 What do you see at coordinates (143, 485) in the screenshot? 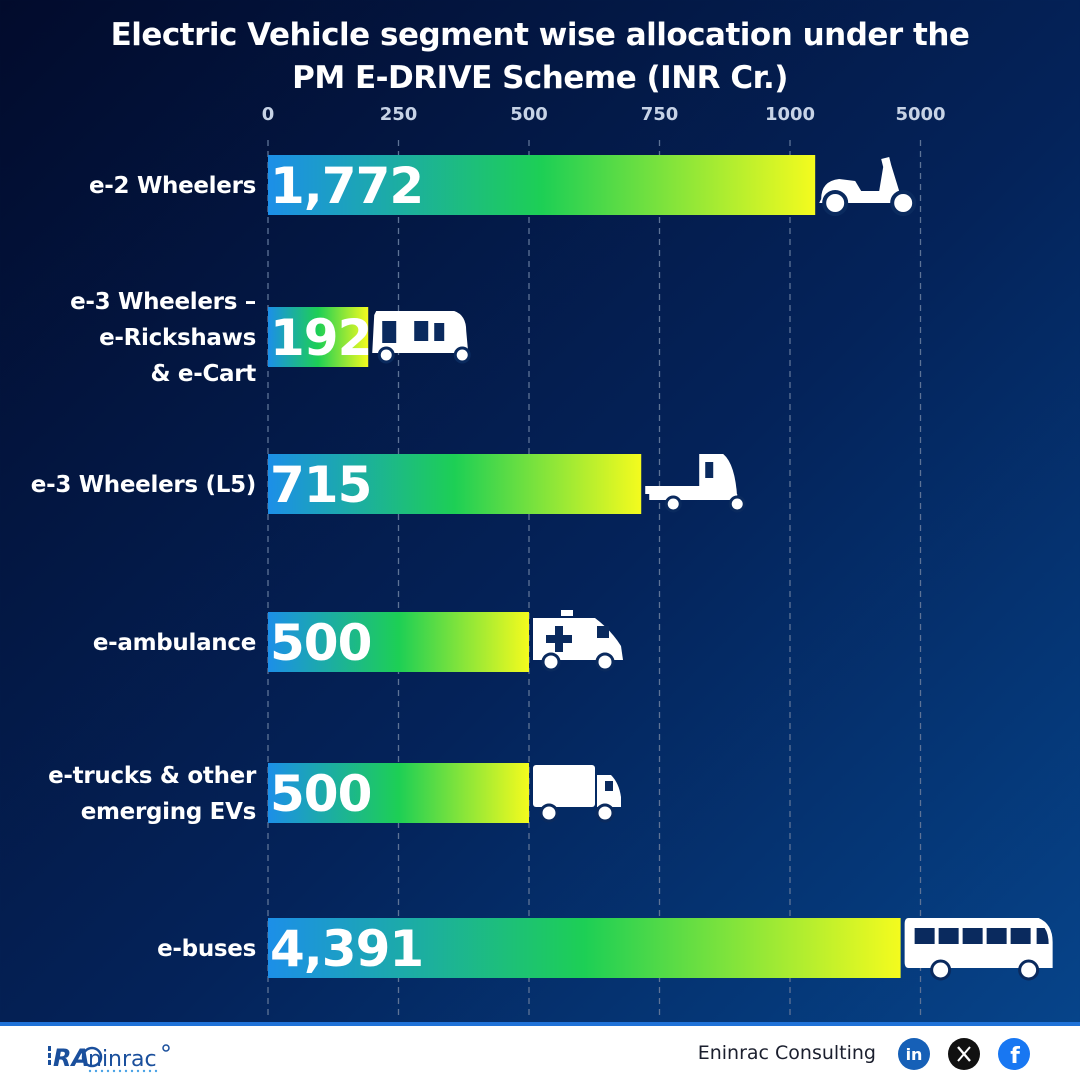
I see `category-label: e-3 Wheelers (L5)` at bounding box center [143, 485].